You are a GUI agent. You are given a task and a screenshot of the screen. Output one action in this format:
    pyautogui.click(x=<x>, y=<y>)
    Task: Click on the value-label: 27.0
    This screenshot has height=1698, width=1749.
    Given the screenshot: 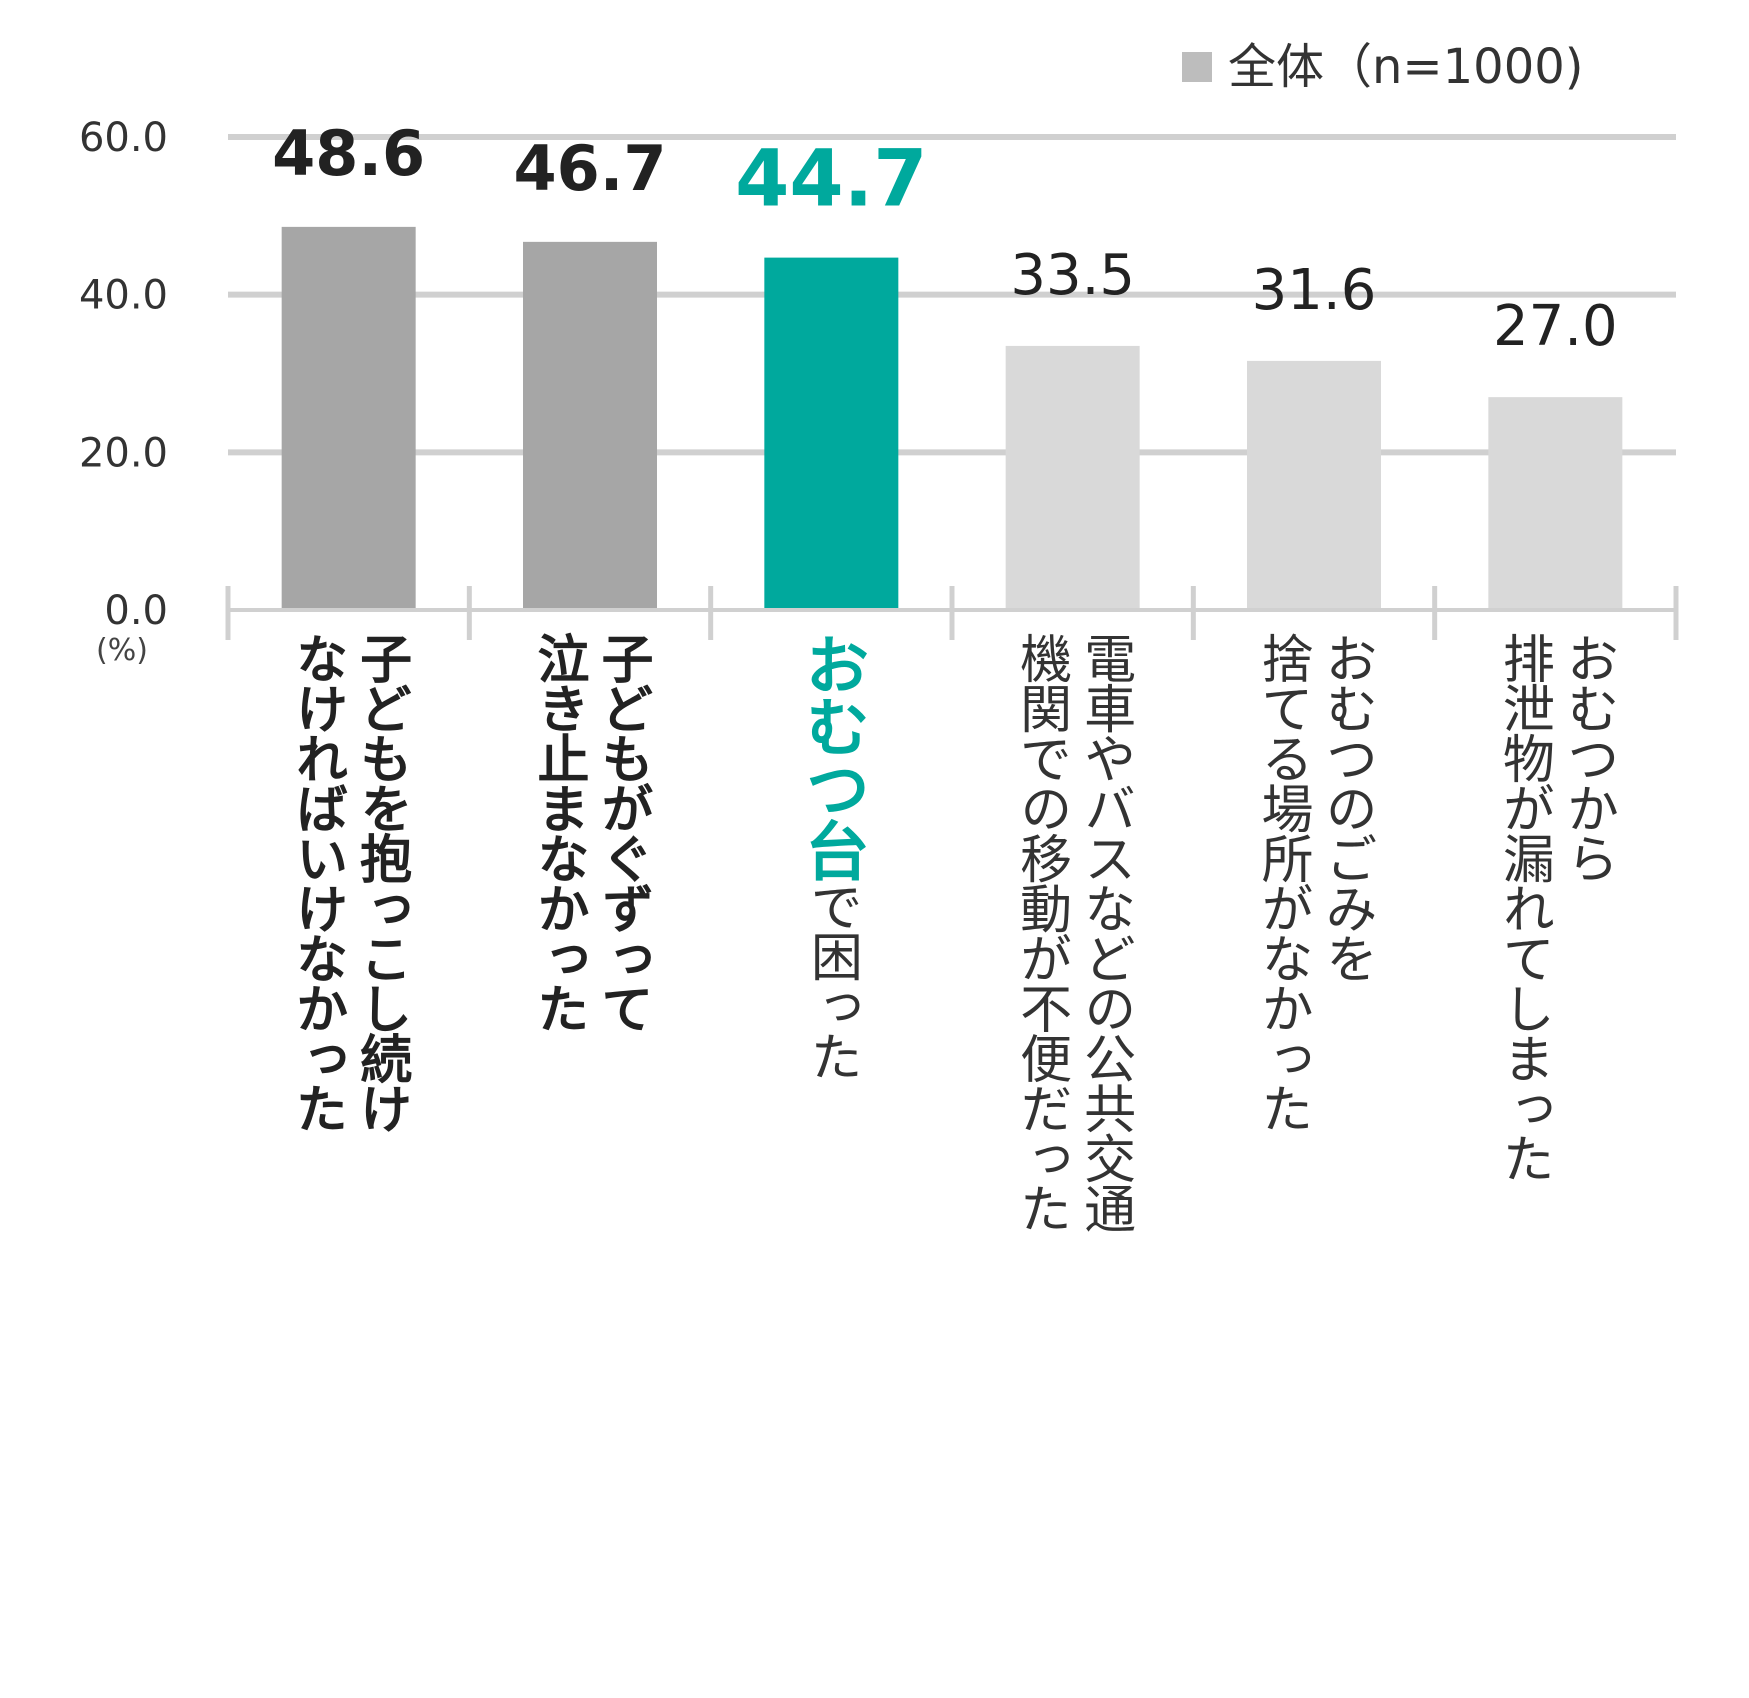 What is the action you would take?
    pyautogui.click(x=1555, y=326)
    